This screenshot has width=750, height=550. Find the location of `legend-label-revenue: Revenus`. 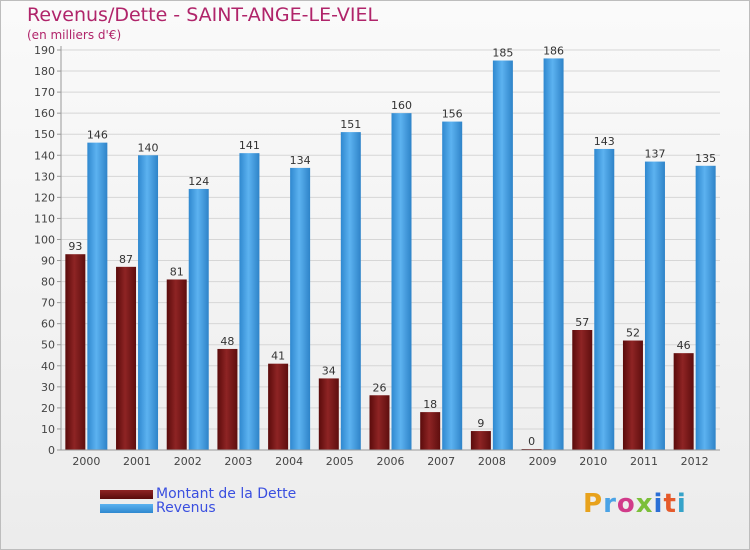

legend-label-revenue: Revenus is located at coordinates (186, 508).